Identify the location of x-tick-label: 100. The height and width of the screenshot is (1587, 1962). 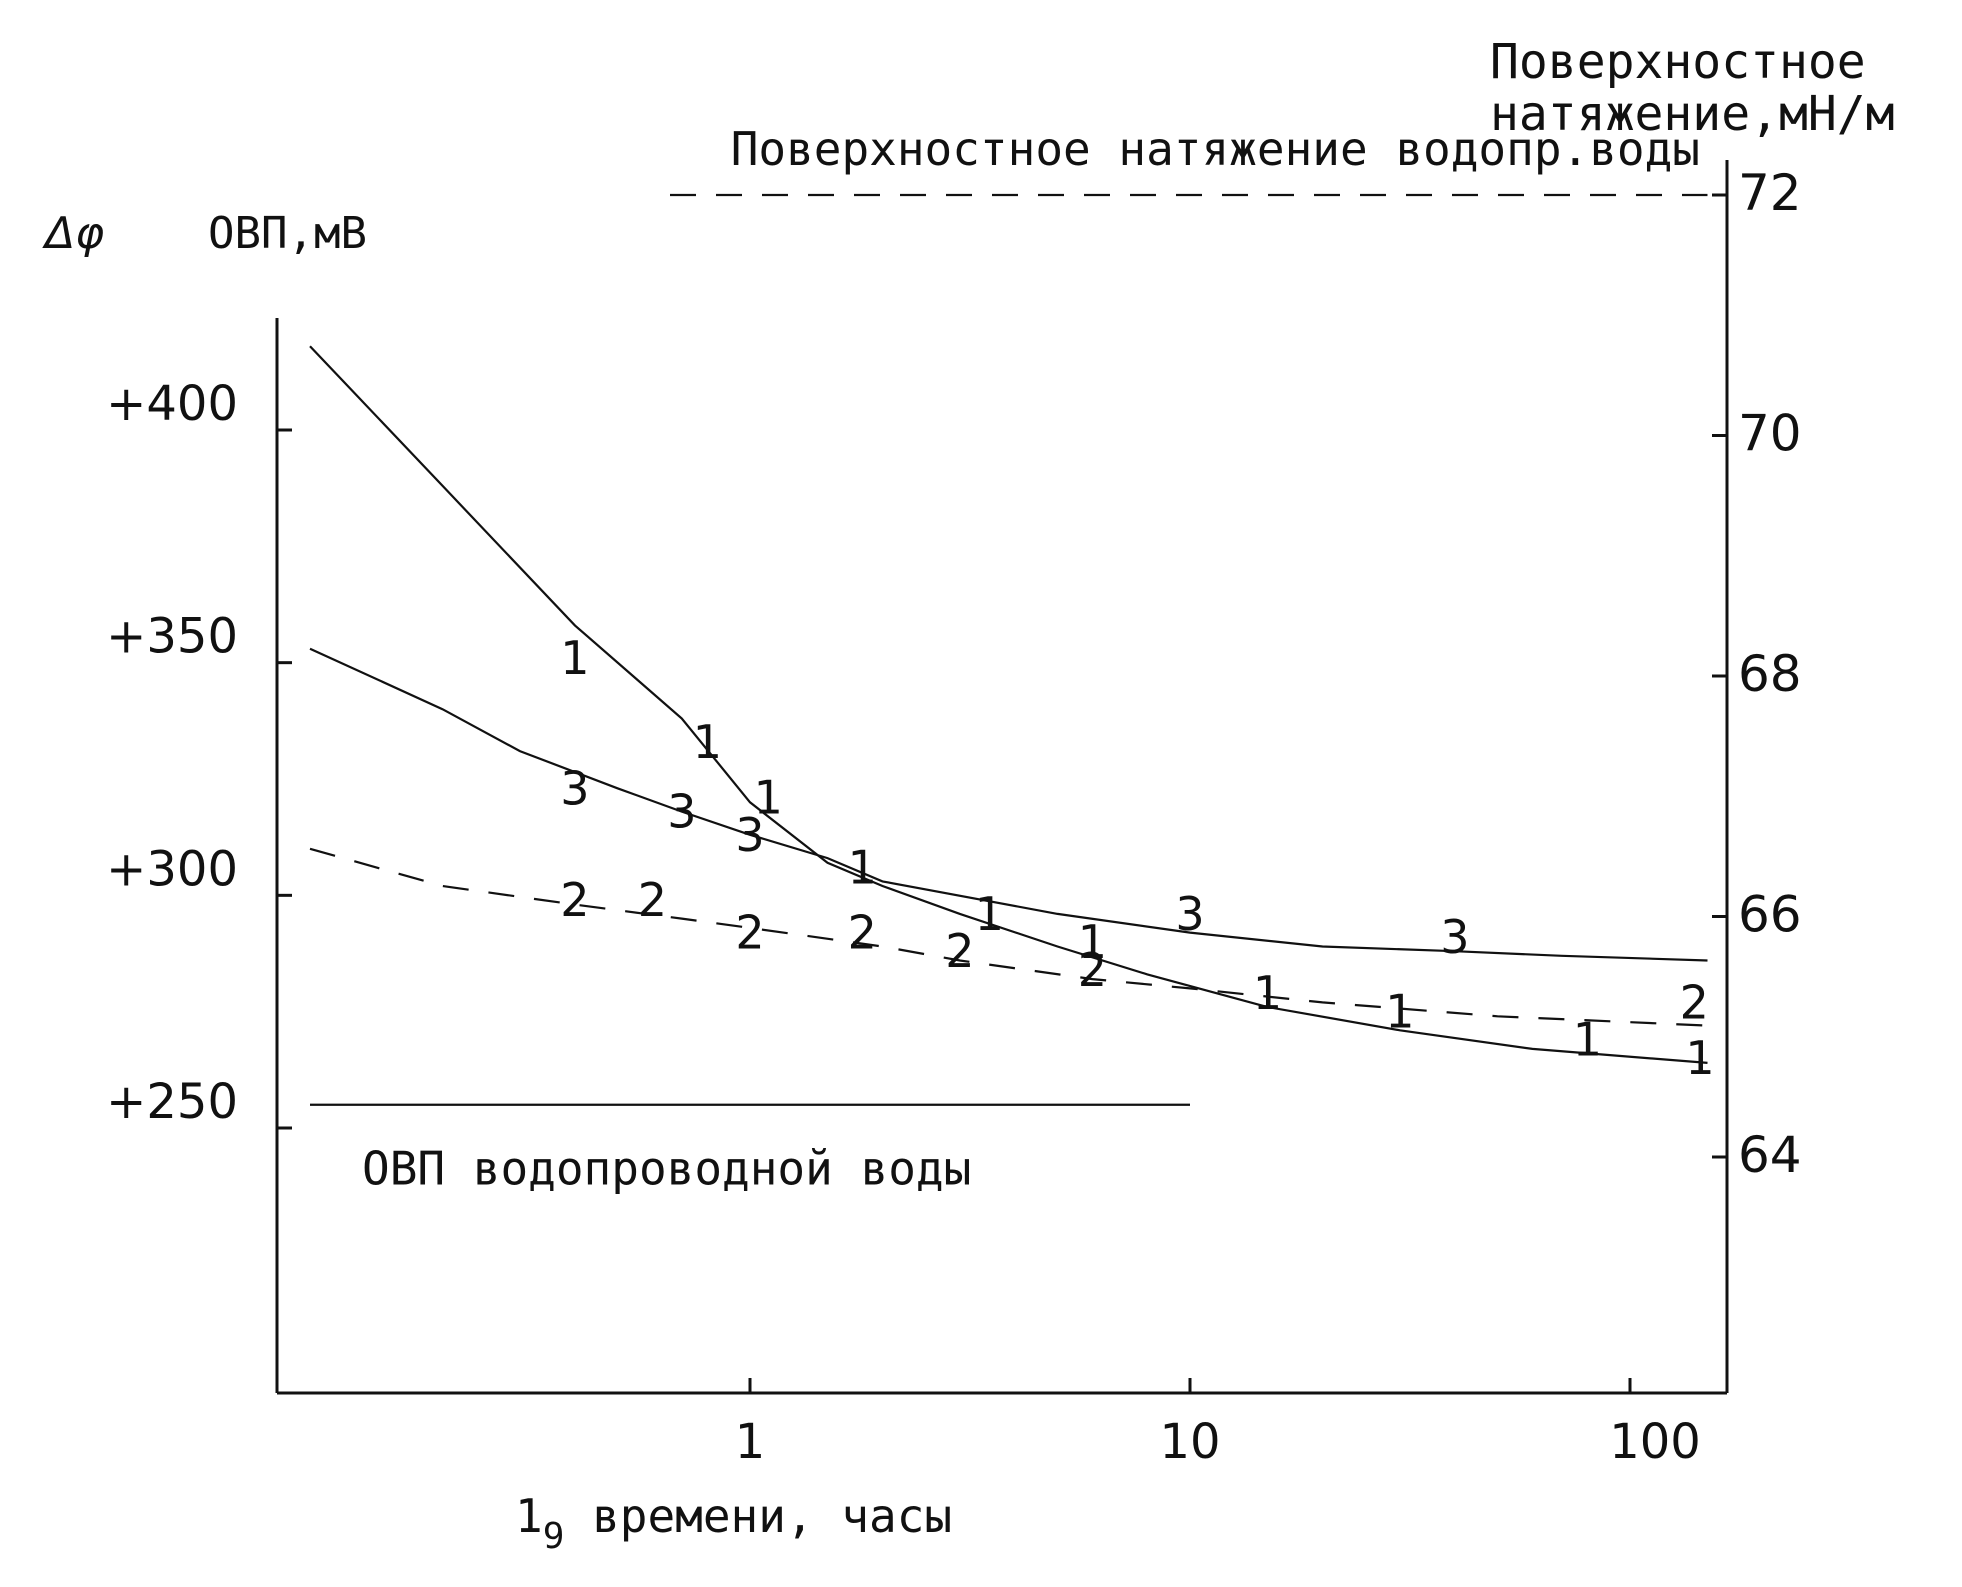
(1655, 1442).